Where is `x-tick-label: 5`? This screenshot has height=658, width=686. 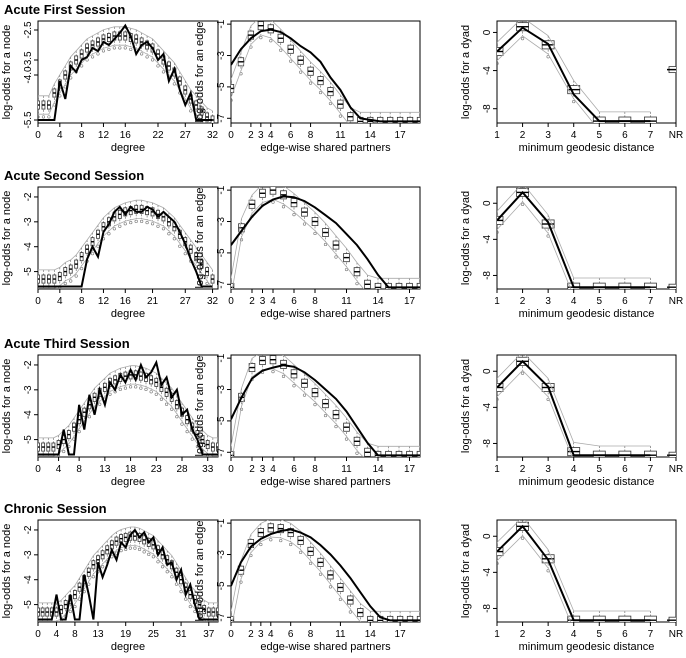 x-tick-label: 5 is located at coordinates (600, 634).